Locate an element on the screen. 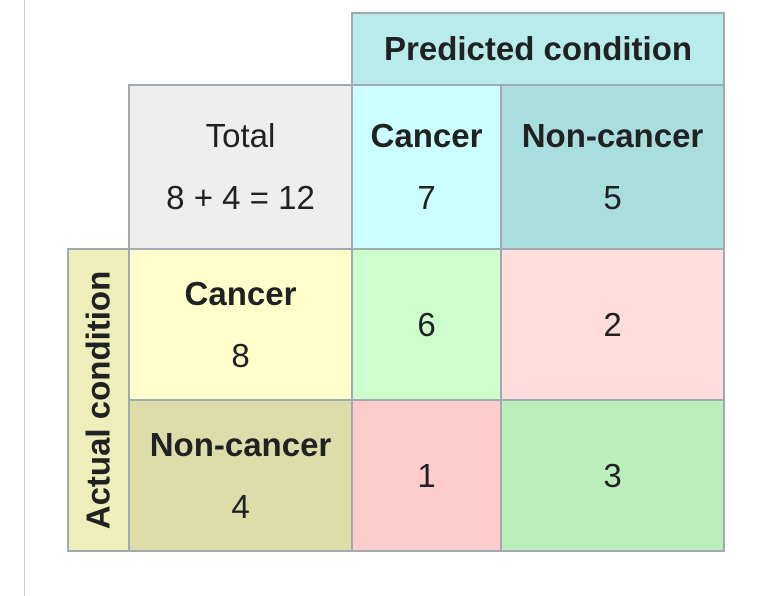 This screenshot has width=764, height=596. predicted-noncancer-cell: Non-cancer 5 is located at coordinates (612, 167).